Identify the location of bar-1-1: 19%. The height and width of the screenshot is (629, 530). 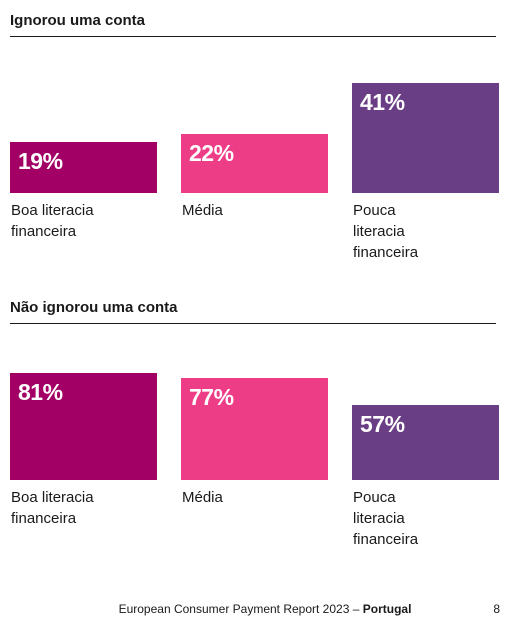
(83, 167).